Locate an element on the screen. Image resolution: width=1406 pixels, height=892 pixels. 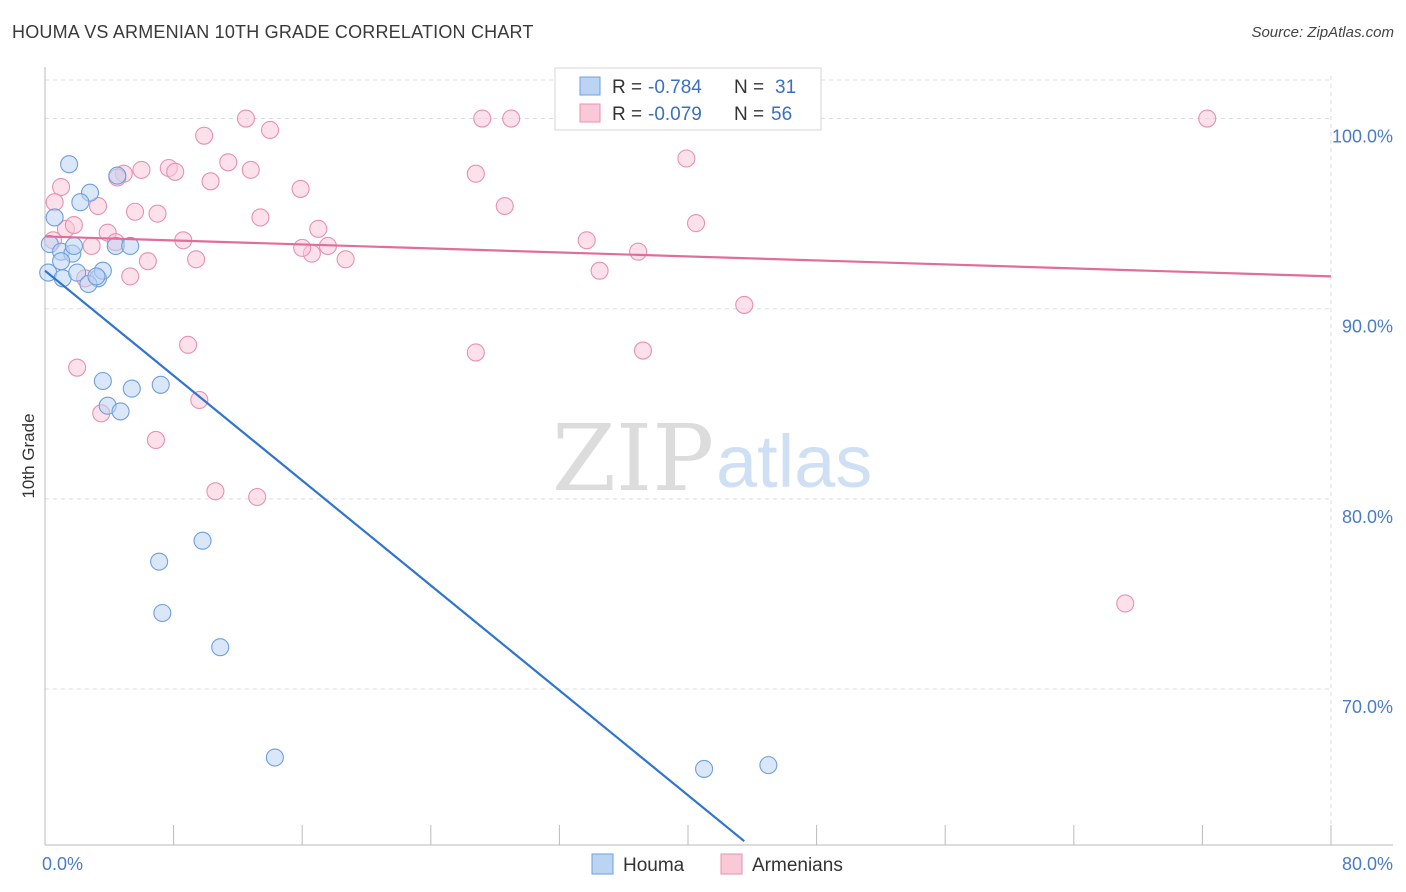
legend-r-value-houma: -0.784 is located at coordinates (675, 87).